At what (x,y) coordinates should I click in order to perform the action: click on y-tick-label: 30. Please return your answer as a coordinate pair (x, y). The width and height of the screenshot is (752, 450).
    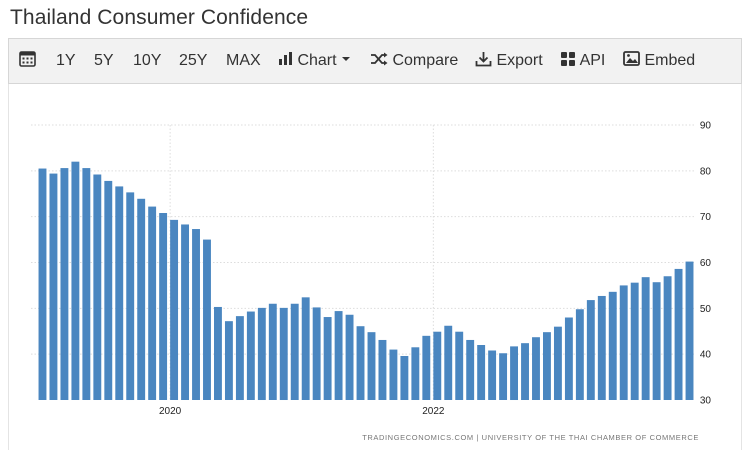
    Looking at the image, I should click on (706, 401).